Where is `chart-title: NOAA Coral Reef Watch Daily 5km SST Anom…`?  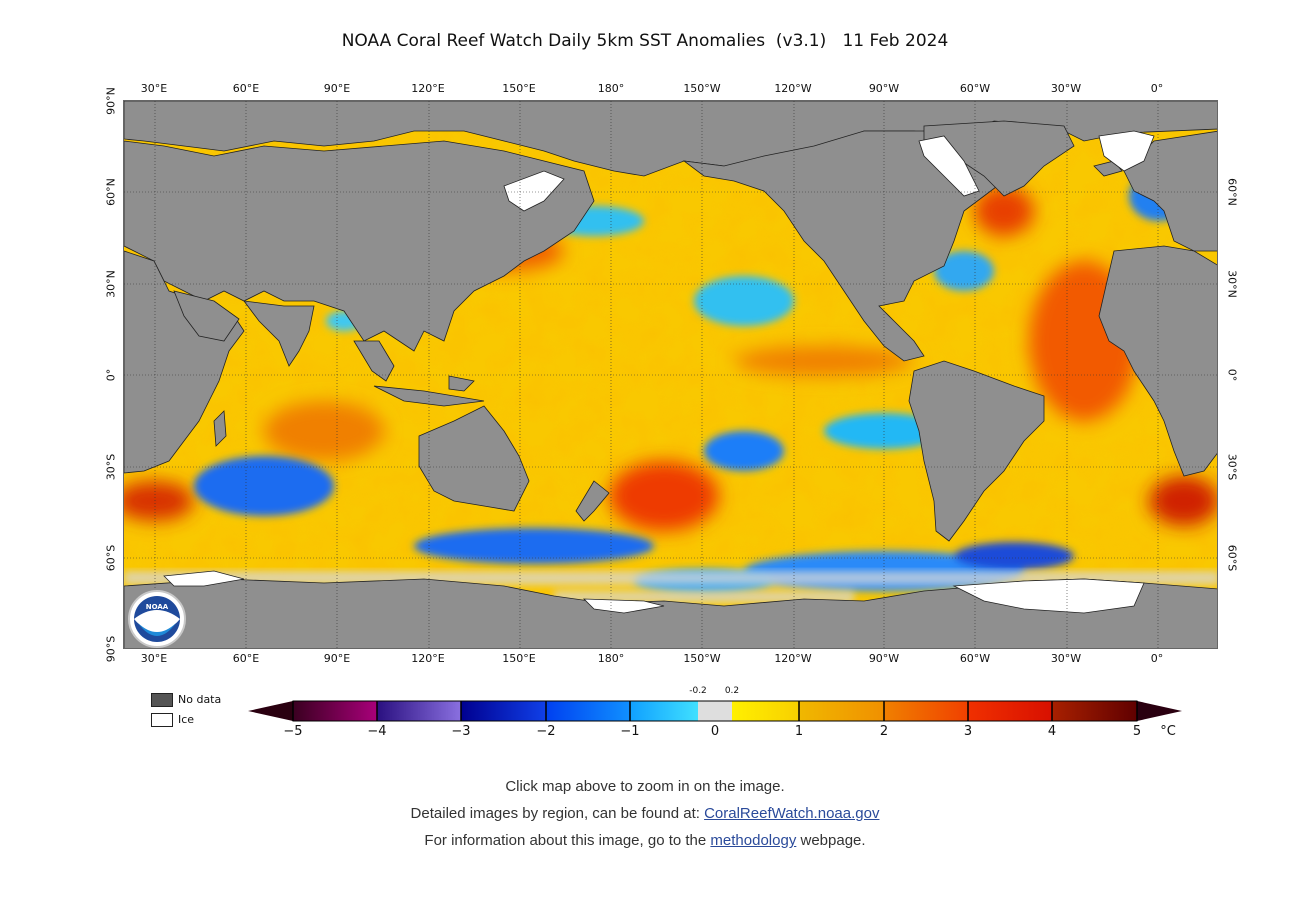 chart-title: NOAA Coral Reef Watch Daily 5km SST Anom… is located at coordinates (645, 41).